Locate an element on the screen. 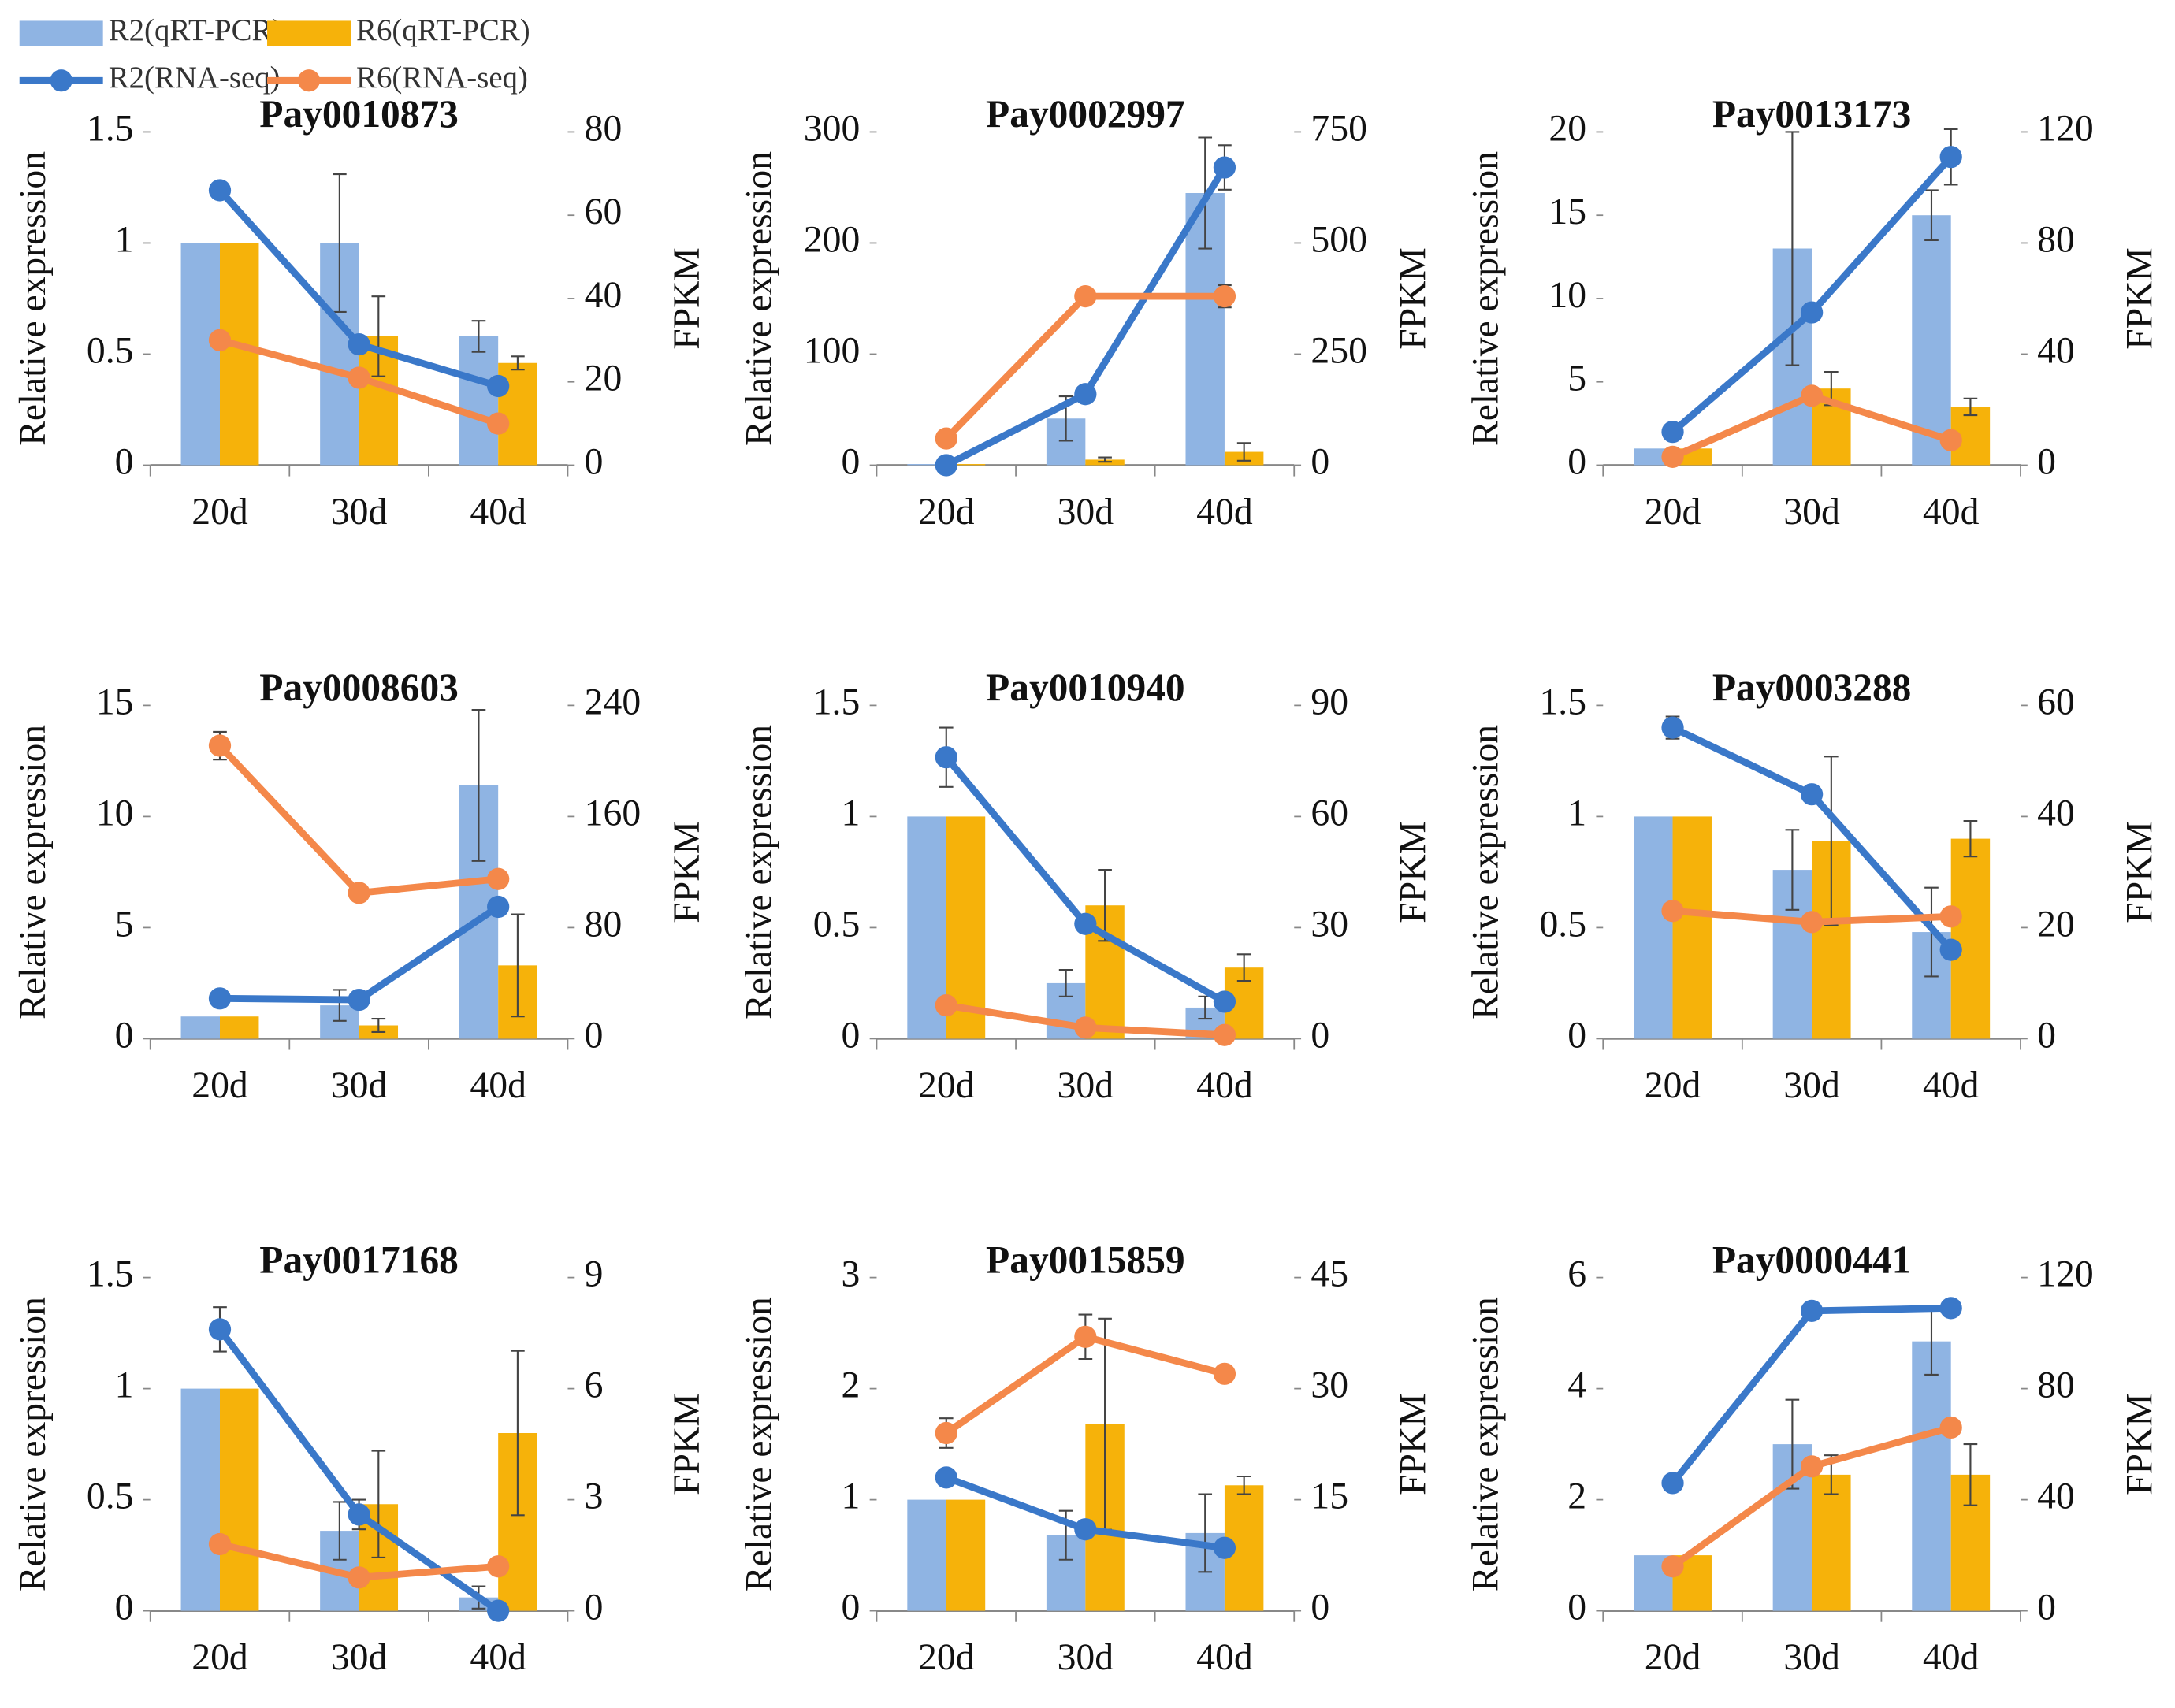  y-tick-label: 2 is located at coordinates (850, 1385).